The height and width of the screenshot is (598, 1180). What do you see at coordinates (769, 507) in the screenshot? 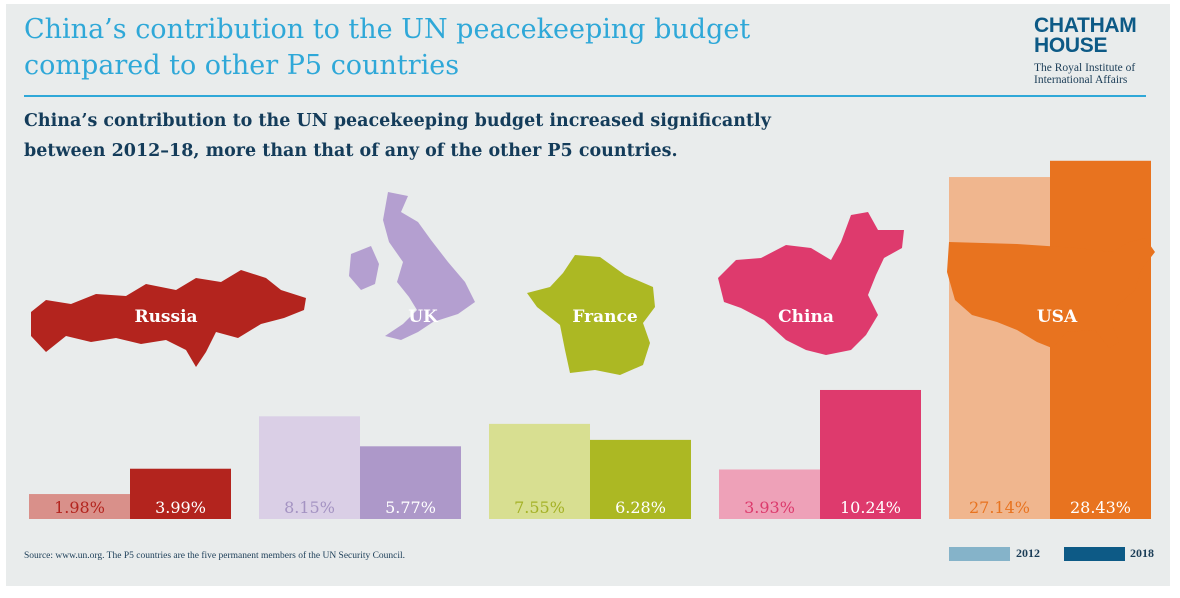
I see `value-label-china-2012: 3.93%` at bounding box center [769, 507].